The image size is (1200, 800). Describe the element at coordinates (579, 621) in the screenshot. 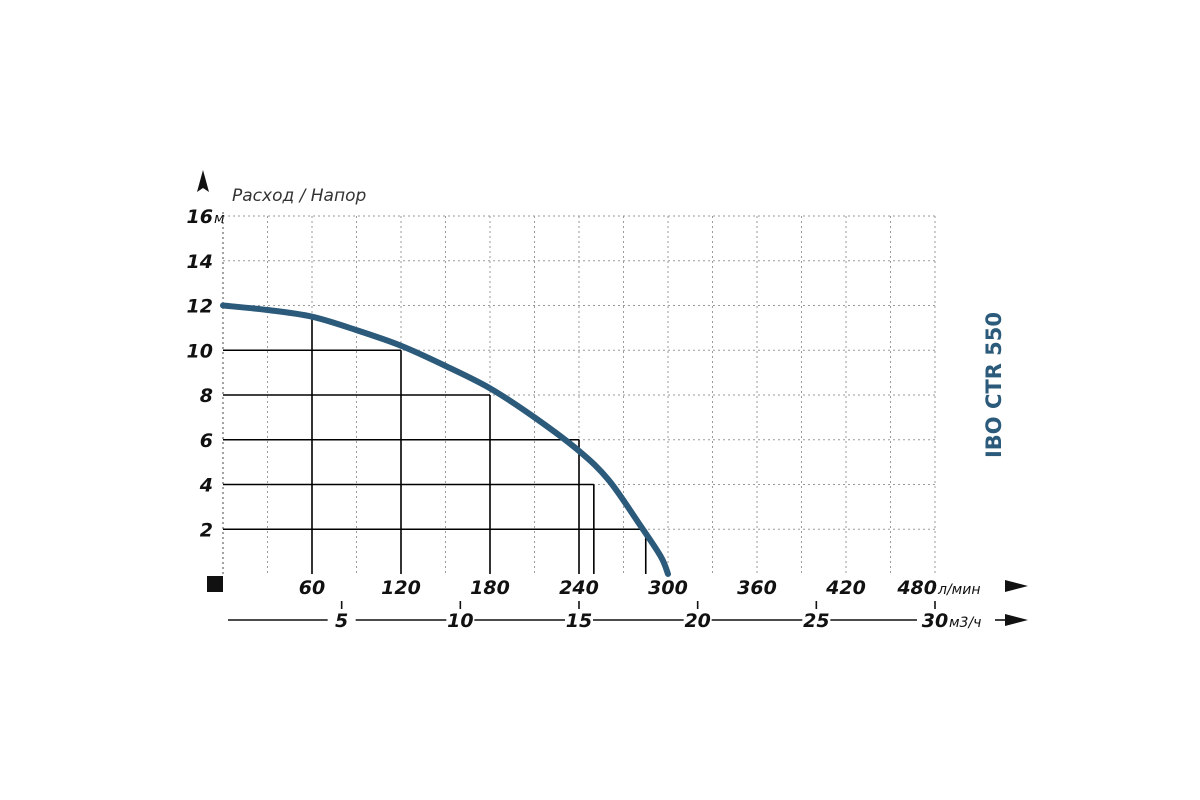

I see `x-tick-label-m3h: 15` at that location.